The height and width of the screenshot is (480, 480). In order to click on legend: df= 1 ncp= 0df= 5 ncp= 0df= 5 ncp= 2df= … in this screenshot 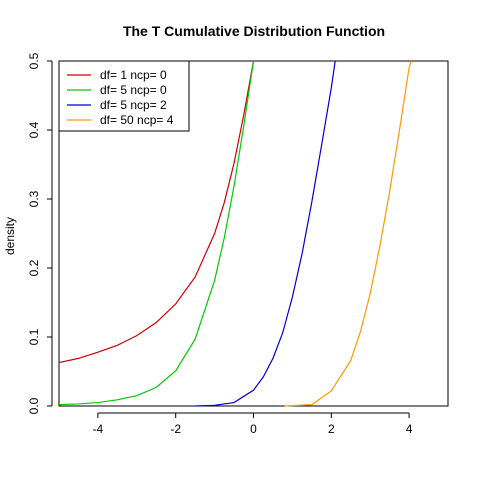, I will do `click(124, 96)`.